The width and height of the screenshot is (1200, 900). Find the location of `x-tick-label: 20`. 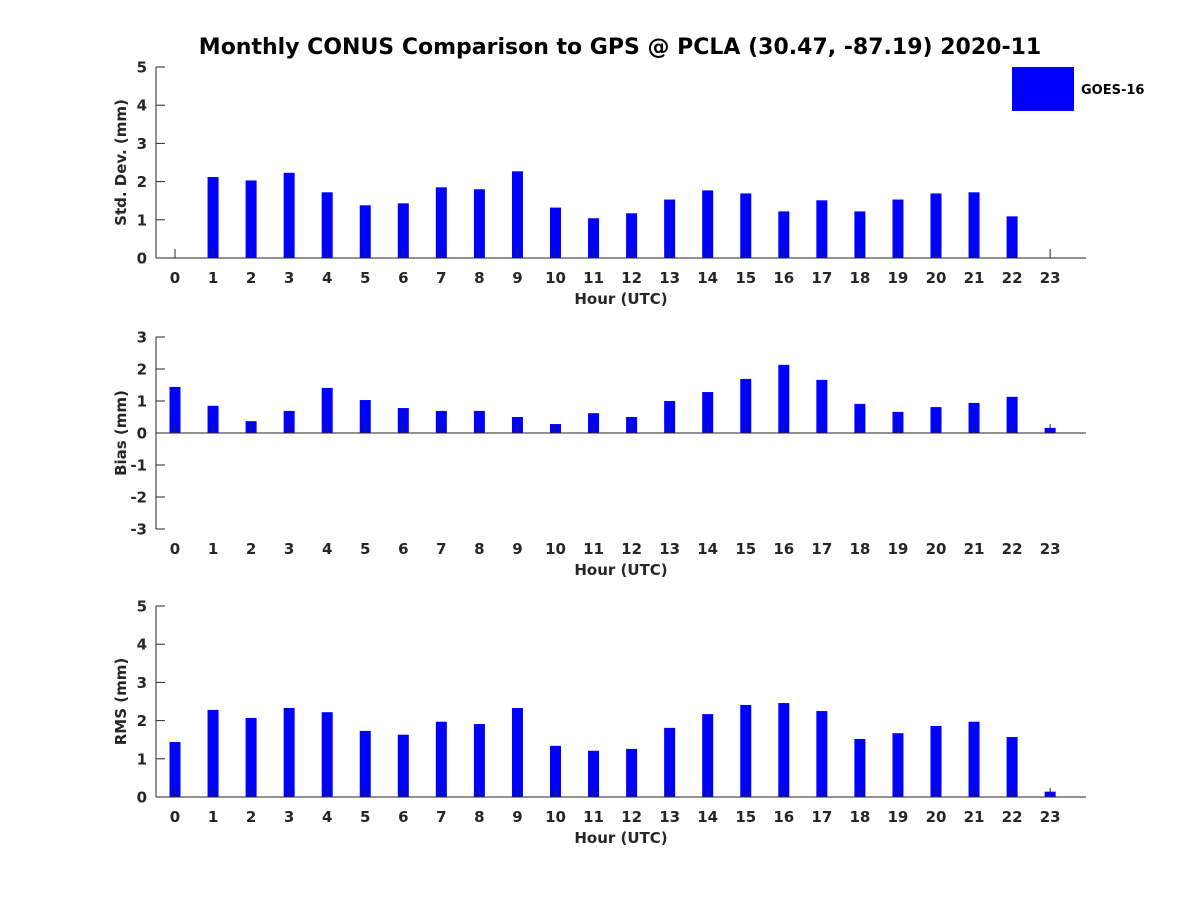

x-tick-label: 20 is located at coordinates (936, 817).